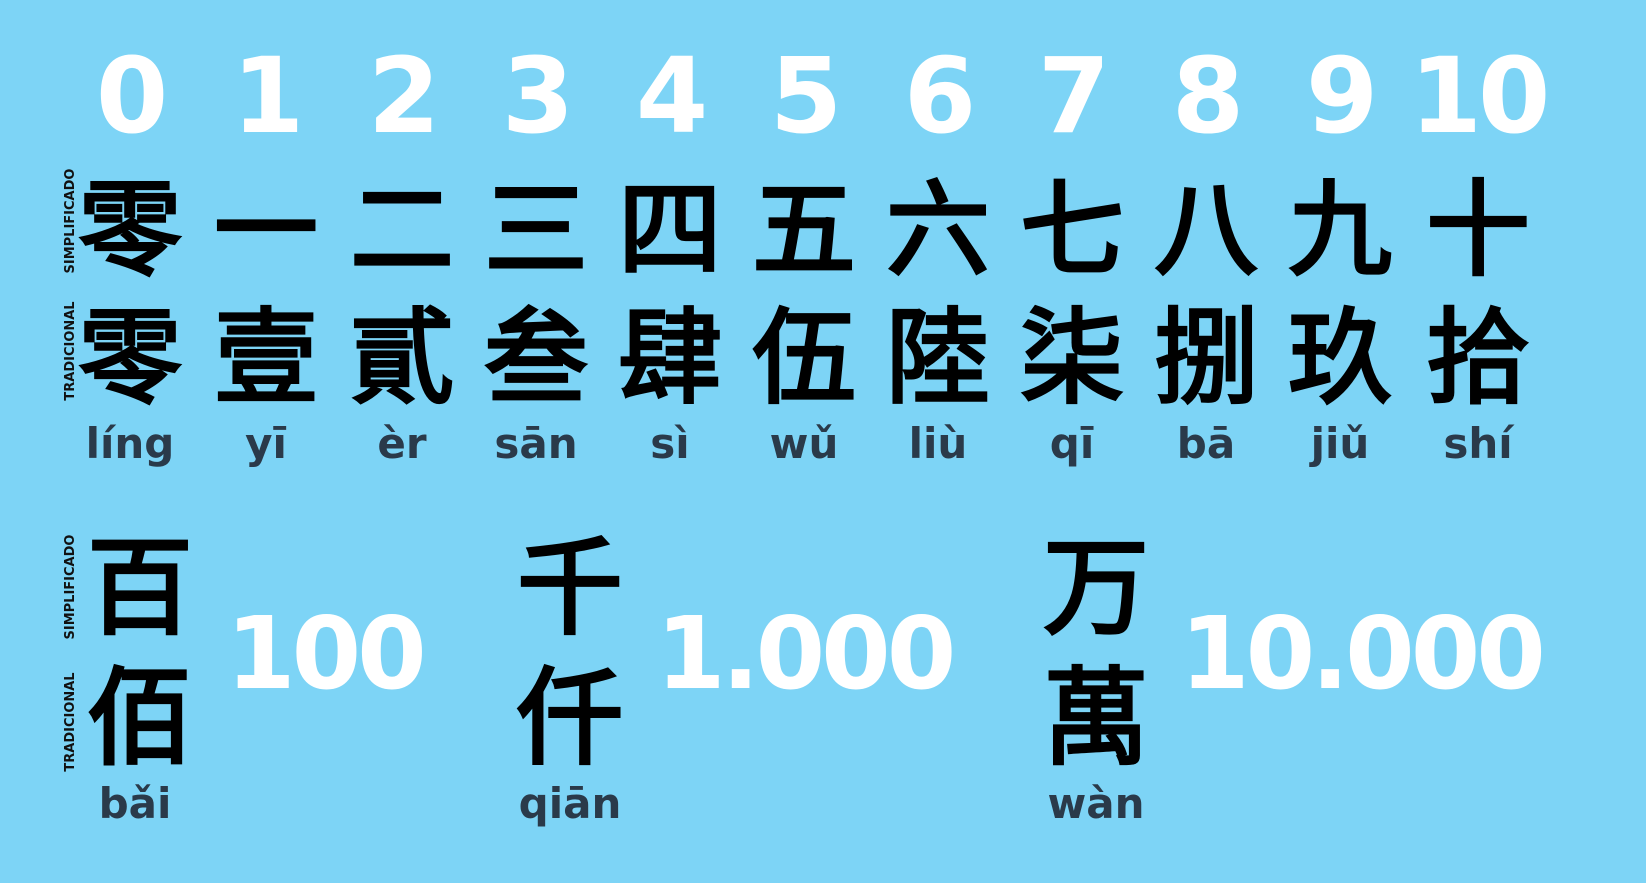 This screenshot has width=1646, height=883. I want to click on hundred-pinyin: bǎi, so click(135, 803).